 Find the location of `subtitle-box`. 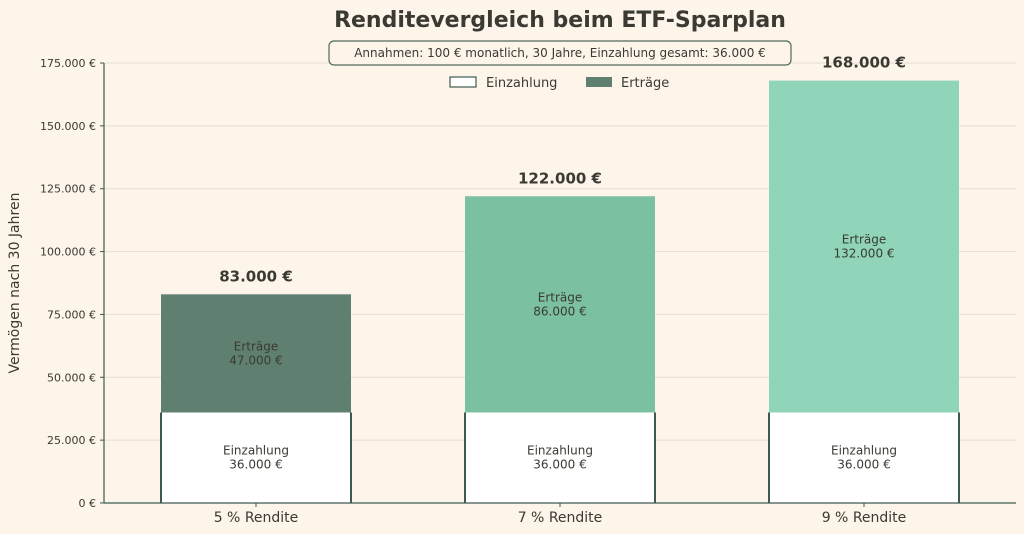

subtitle-box is located at coordinates (560, 53).